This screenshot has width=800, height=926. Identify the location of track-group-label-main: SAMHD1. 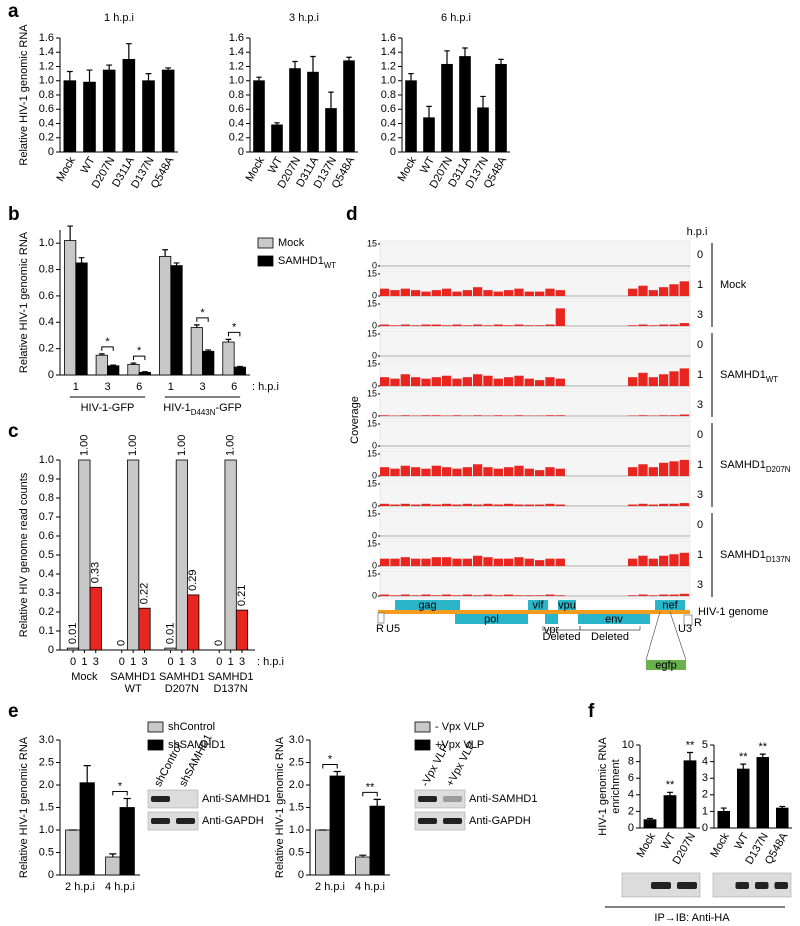
(743, 375).